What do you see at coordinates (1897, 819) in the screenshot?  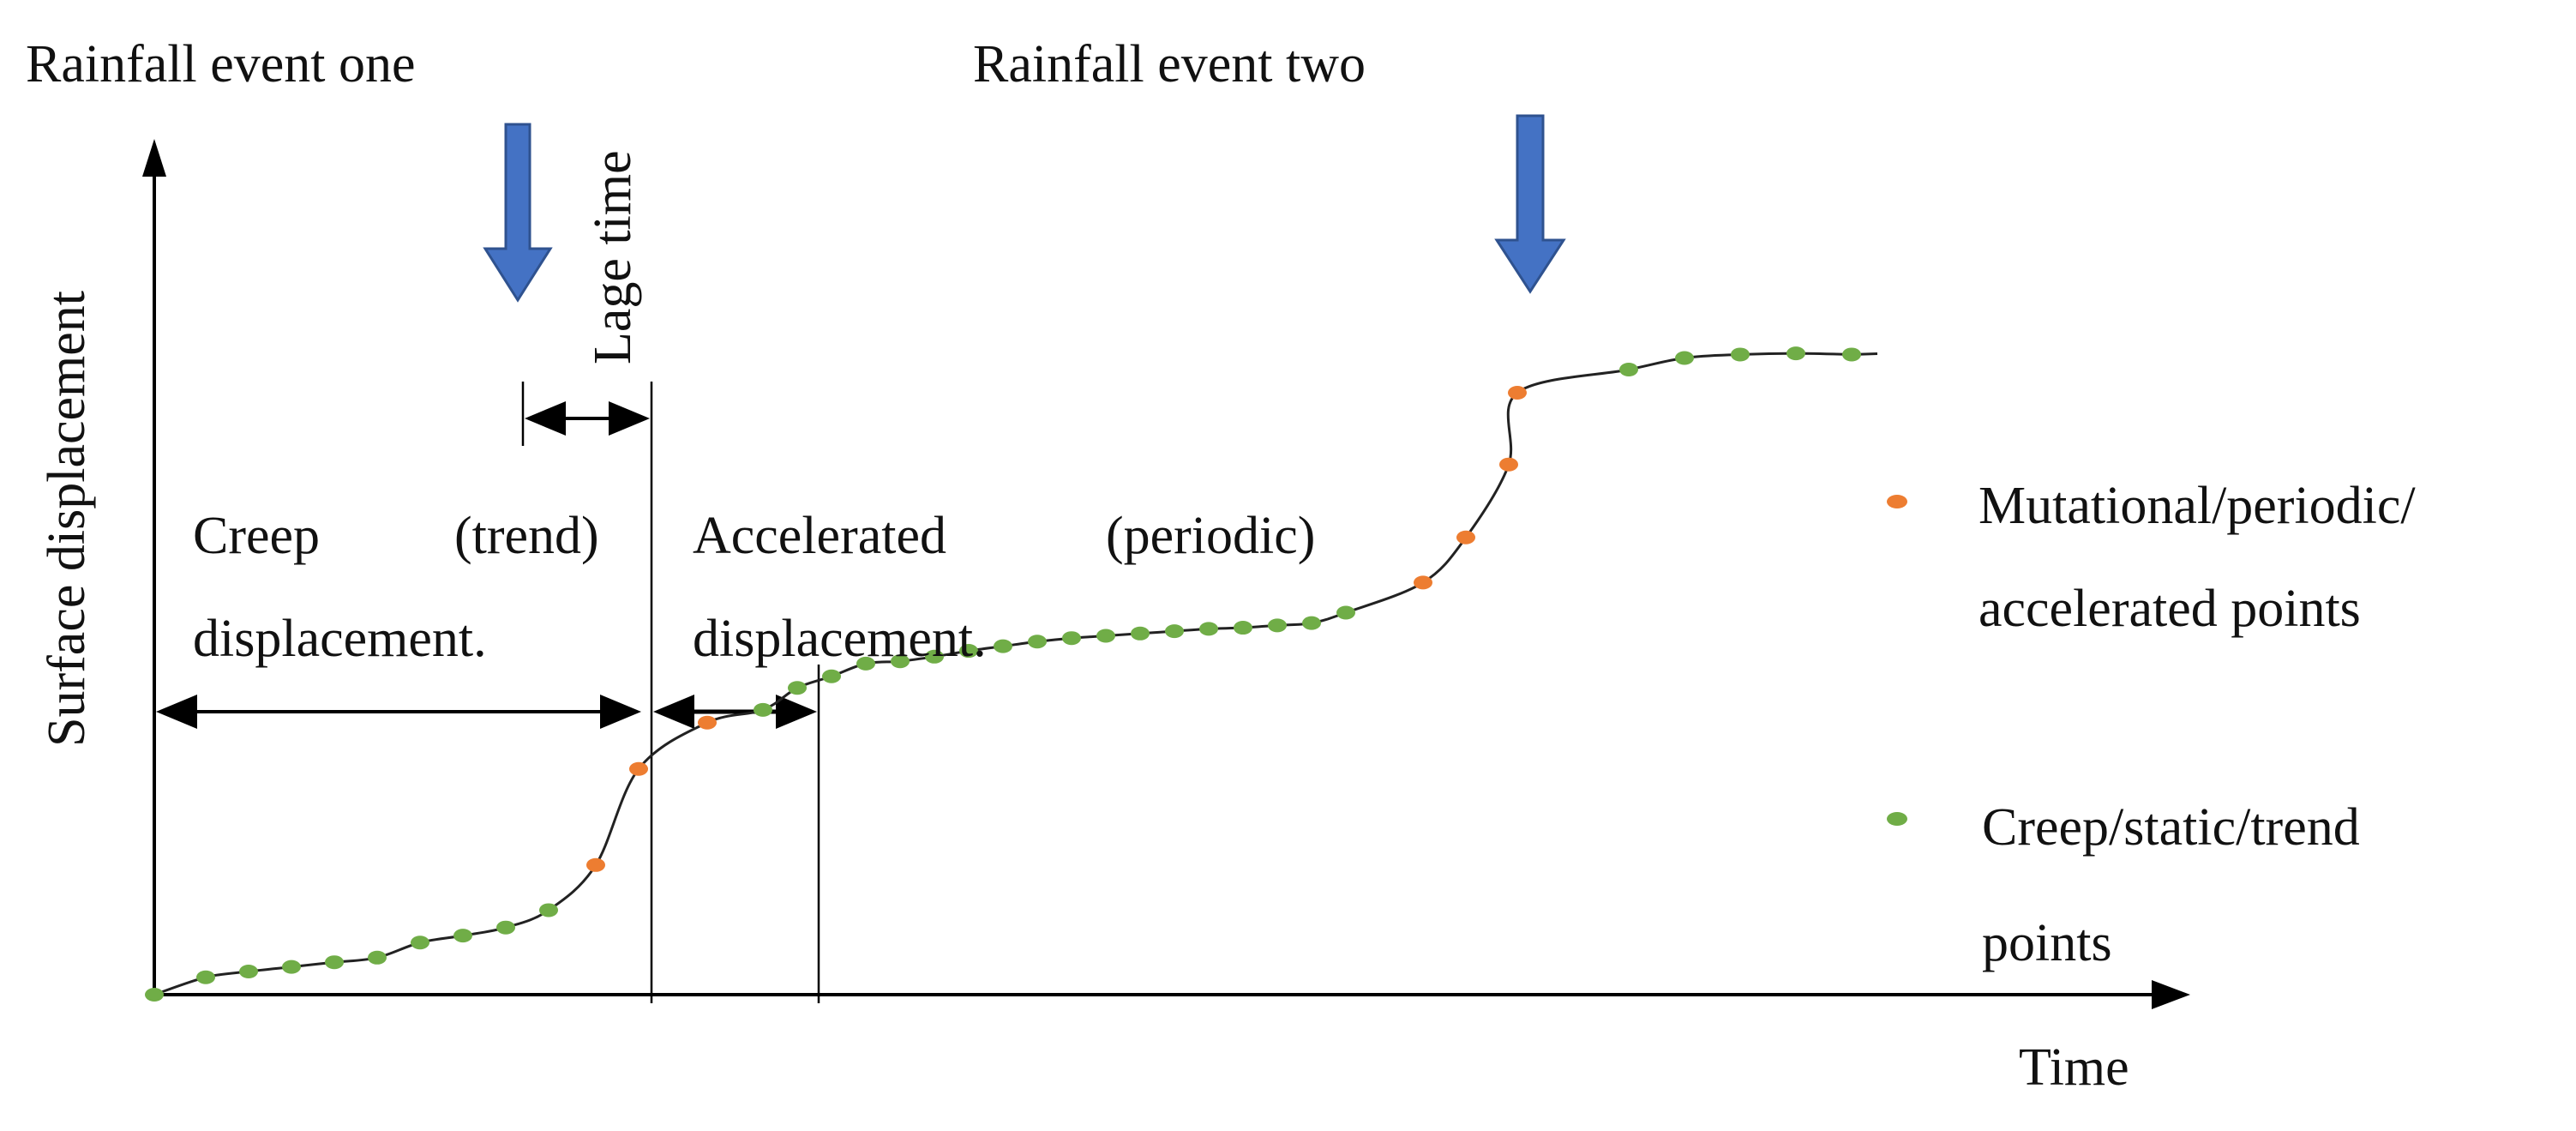 I see `legend-creep-marker` at bounding box center [1897, 819].